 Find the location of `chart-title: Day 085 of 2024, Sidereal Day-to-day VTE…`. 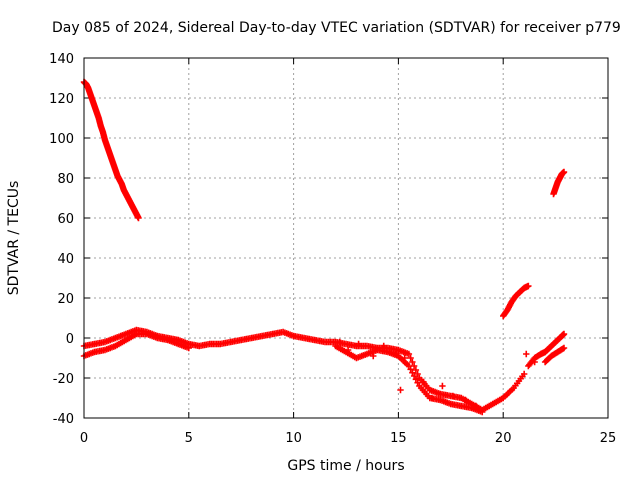

chart-title: Day 085 of 2024, Sidereal Day-to-day VTE… is located at coordinates (336, 28).